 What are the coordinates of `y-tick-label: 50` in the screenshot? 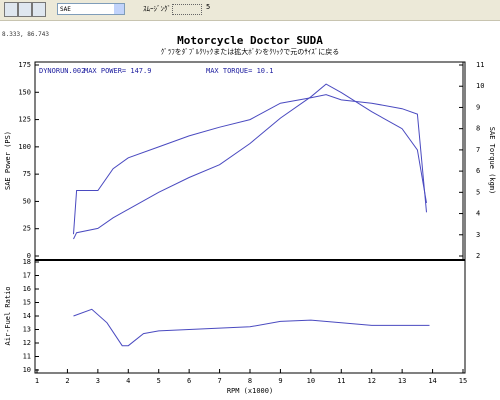 It's located at (27, 201).